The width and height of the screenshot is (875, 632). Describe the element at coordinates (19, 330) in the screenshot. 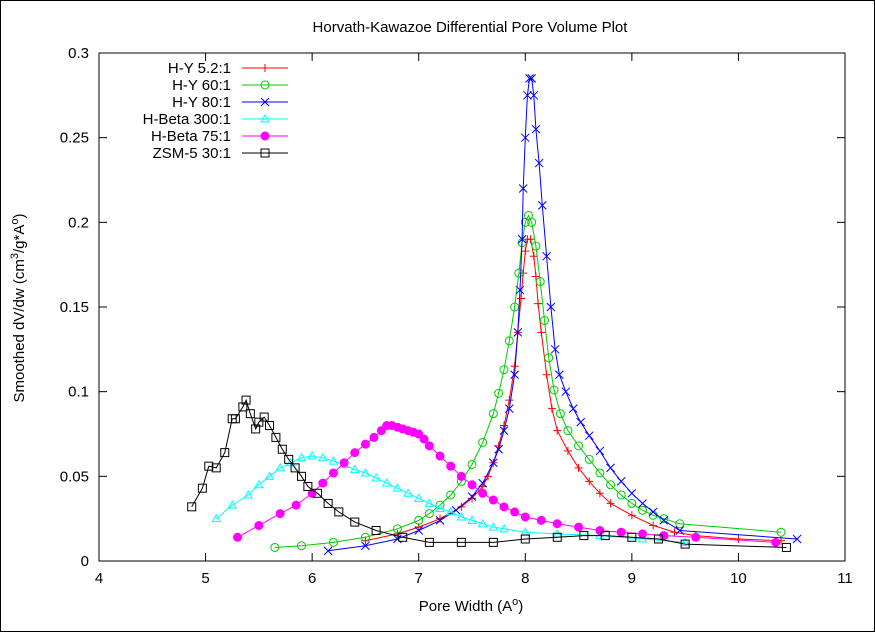

I see `y-axis-label-part-0: Smoothed dV/dw (cm` at that location.